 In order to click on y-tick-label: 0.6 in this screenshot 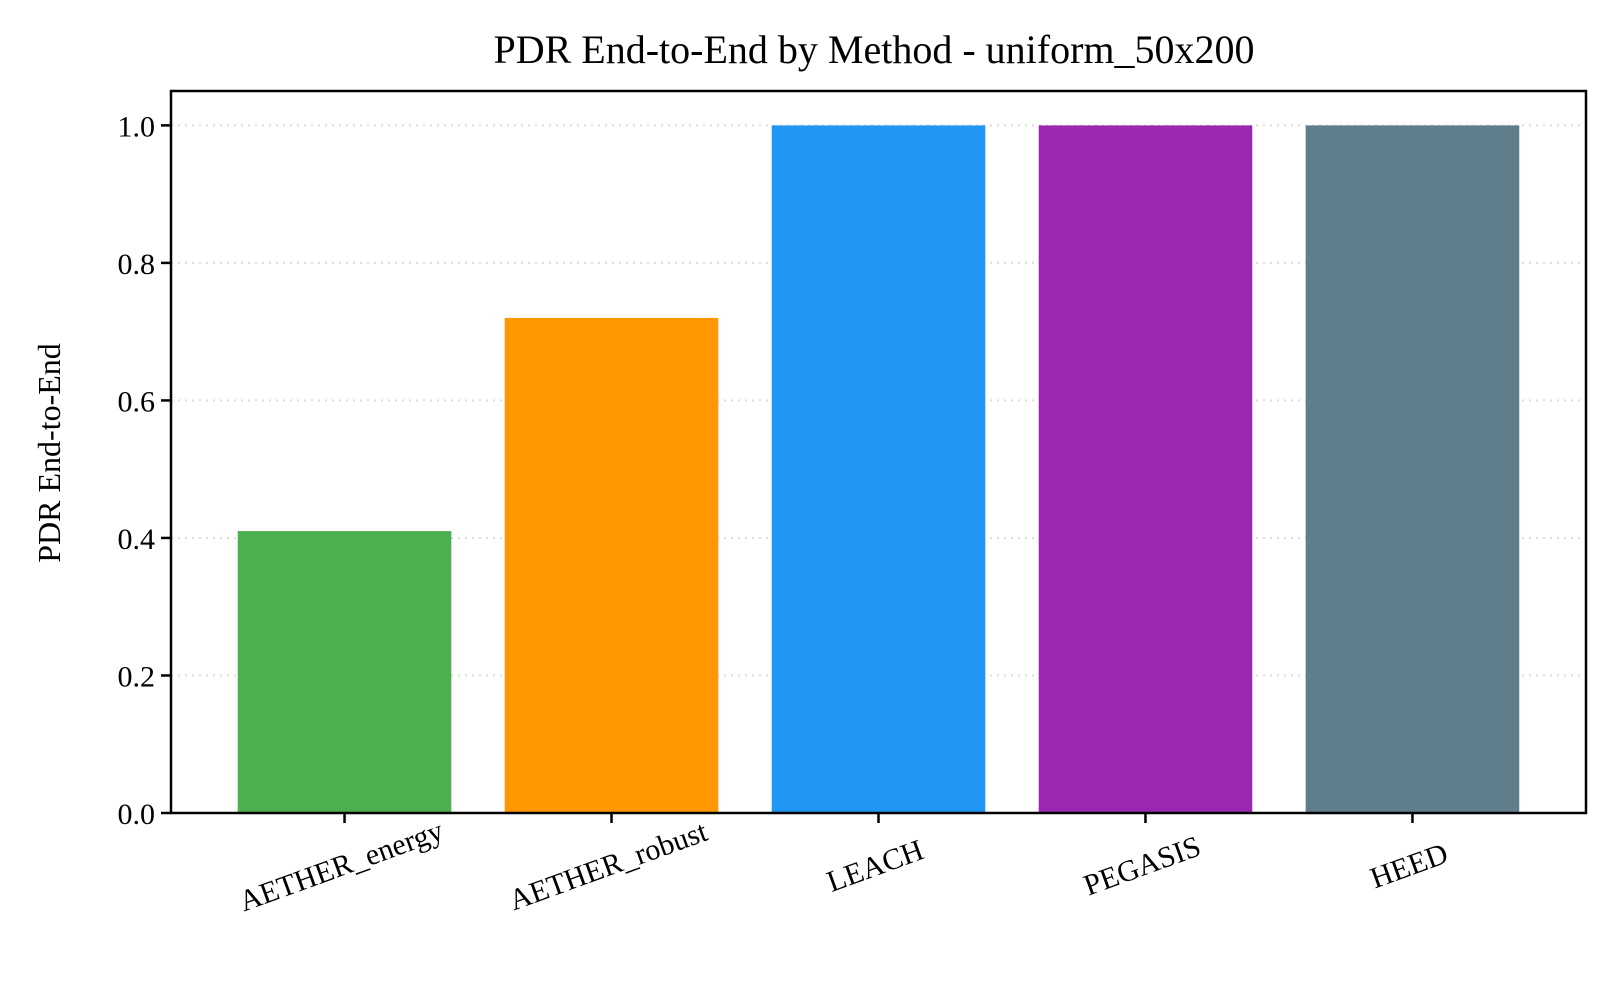, I will do `click(137, 401)`.